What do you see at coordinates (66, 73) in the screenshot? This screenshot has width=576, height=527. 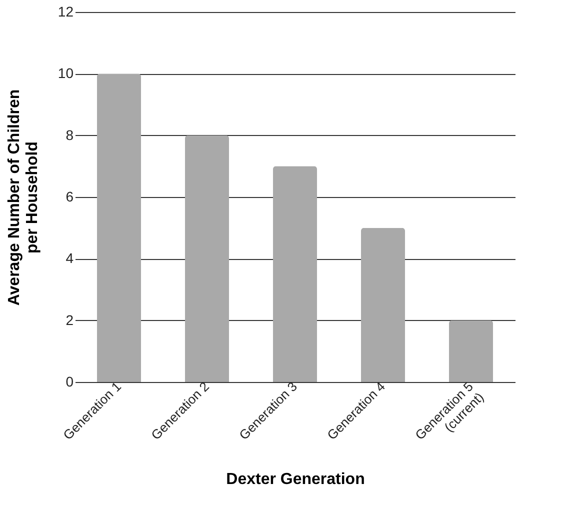 I see `y-tick-label: 10` at bounding box center [66, 73].